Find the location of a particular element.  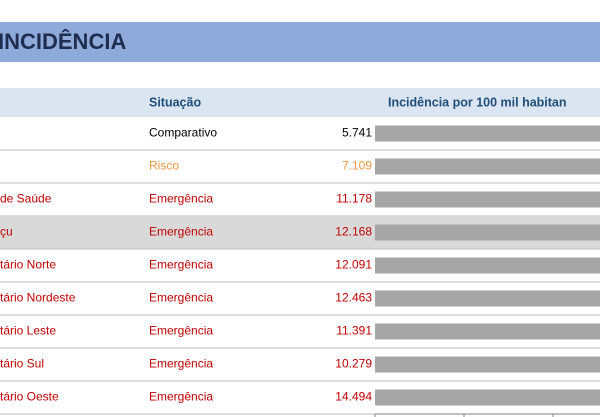

row-situation: Comparativo is located at coordinates (183, 133).